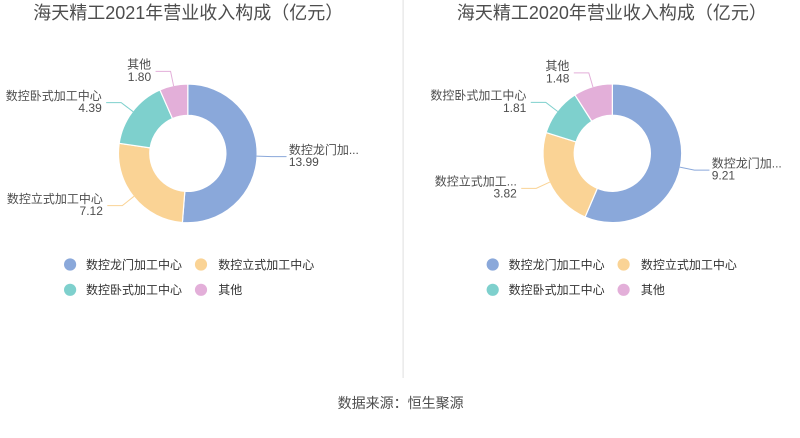 The image size is (800, 438). Describe the element at coordinates (92, 211) in the screenshot. I see `svg-text: 7.12` at that location.